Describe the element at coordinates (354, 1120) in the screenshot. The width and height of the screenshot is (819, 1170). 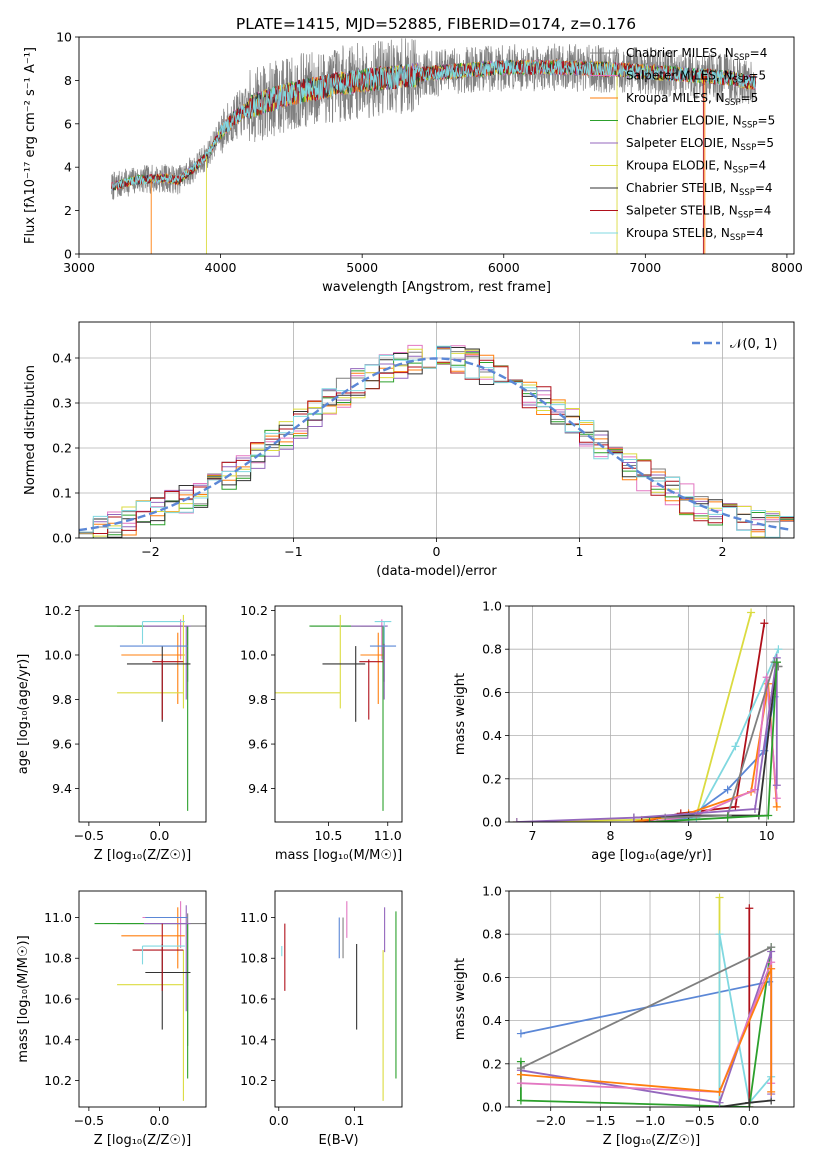
I see `x-tick-label: 0.1` at that location.